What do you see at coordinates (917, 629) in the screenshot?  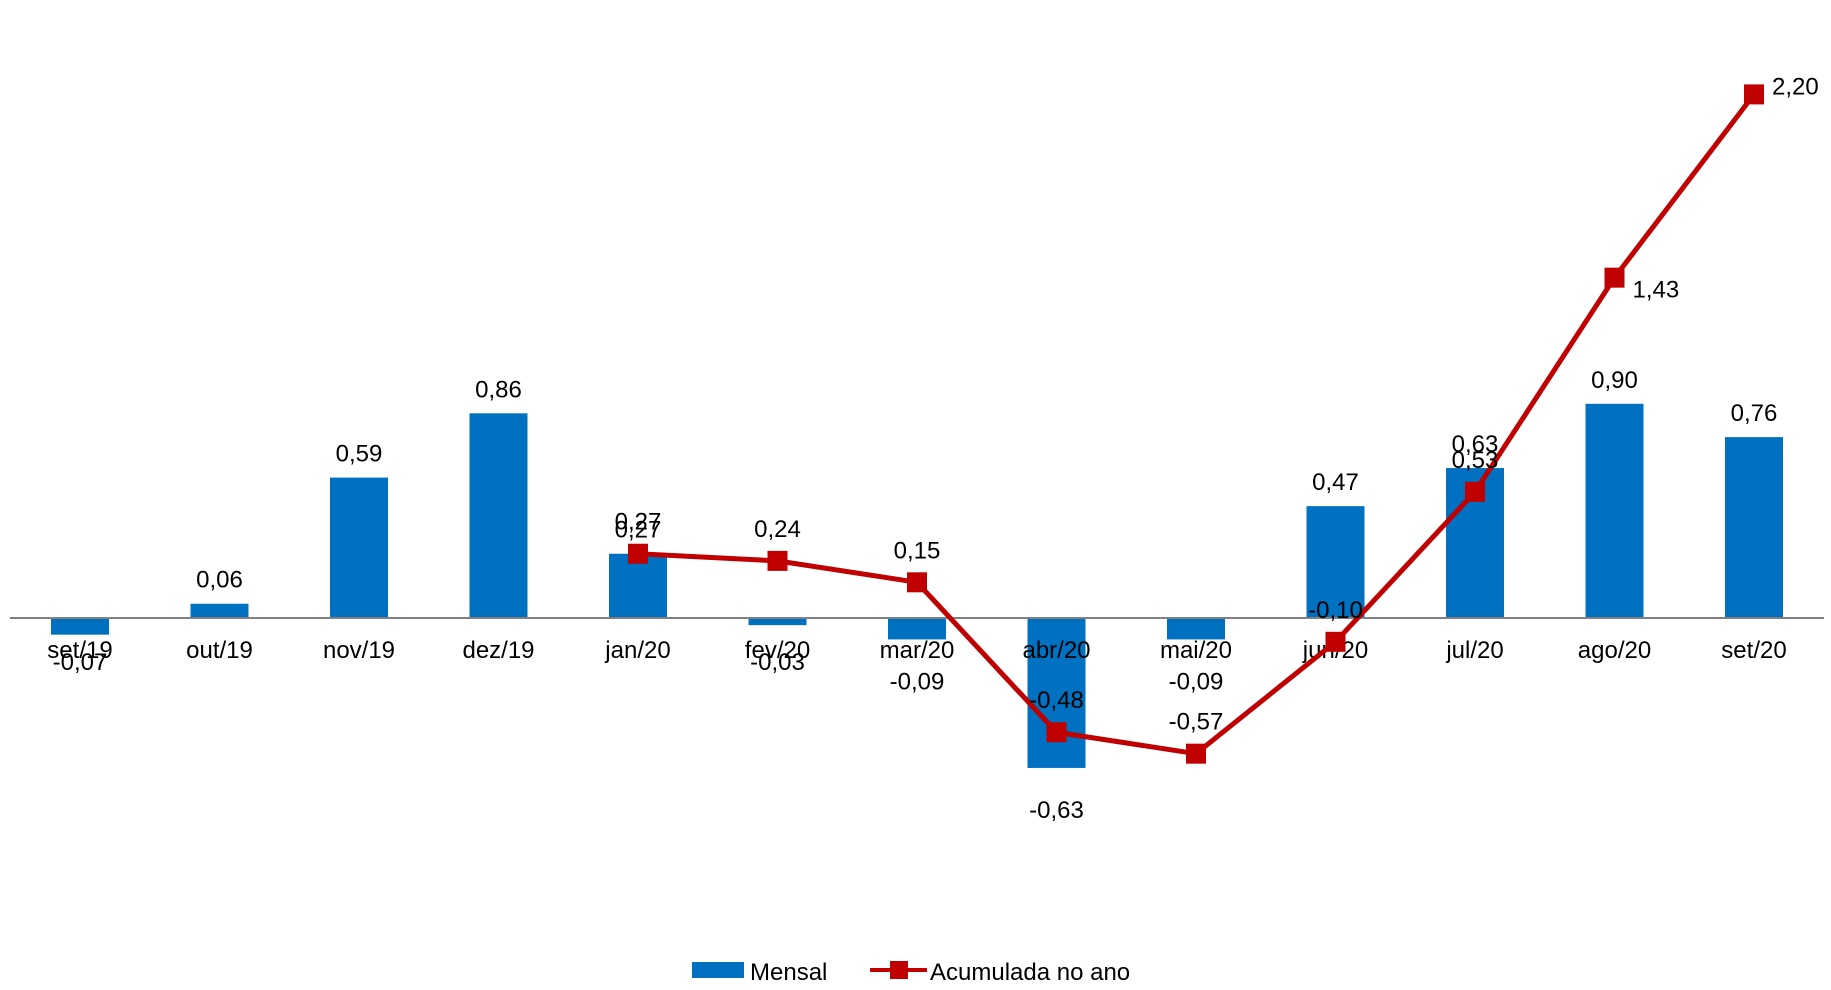 I see `bar-mar/20` at bounding box center [917, 629].